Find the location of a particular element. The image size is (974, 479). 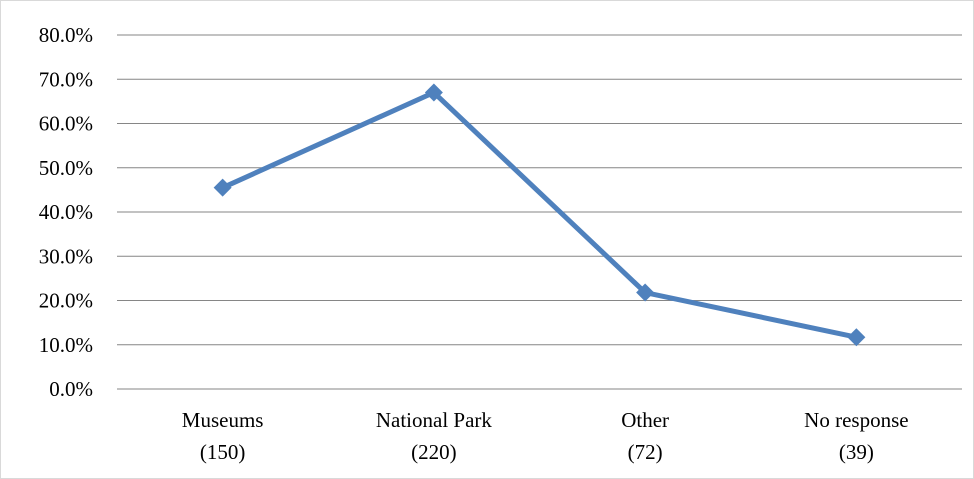

y-tick-label: 0.0% is located at coordinates (71, 389).